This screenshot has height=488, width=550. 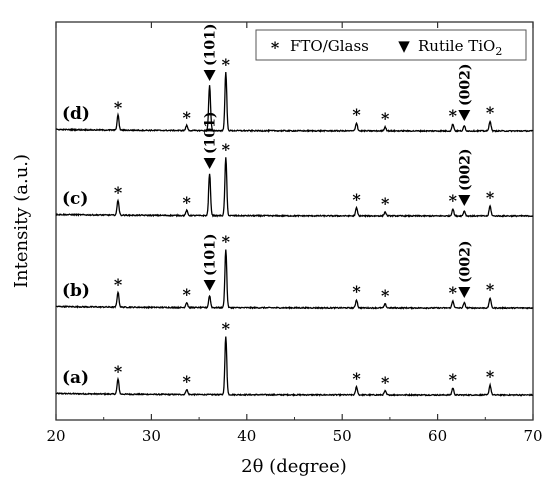 What do you see at coordinates (275, 47) in the screenshot?
I see `legend-star-marker: *` at bounding box center [275, 47].